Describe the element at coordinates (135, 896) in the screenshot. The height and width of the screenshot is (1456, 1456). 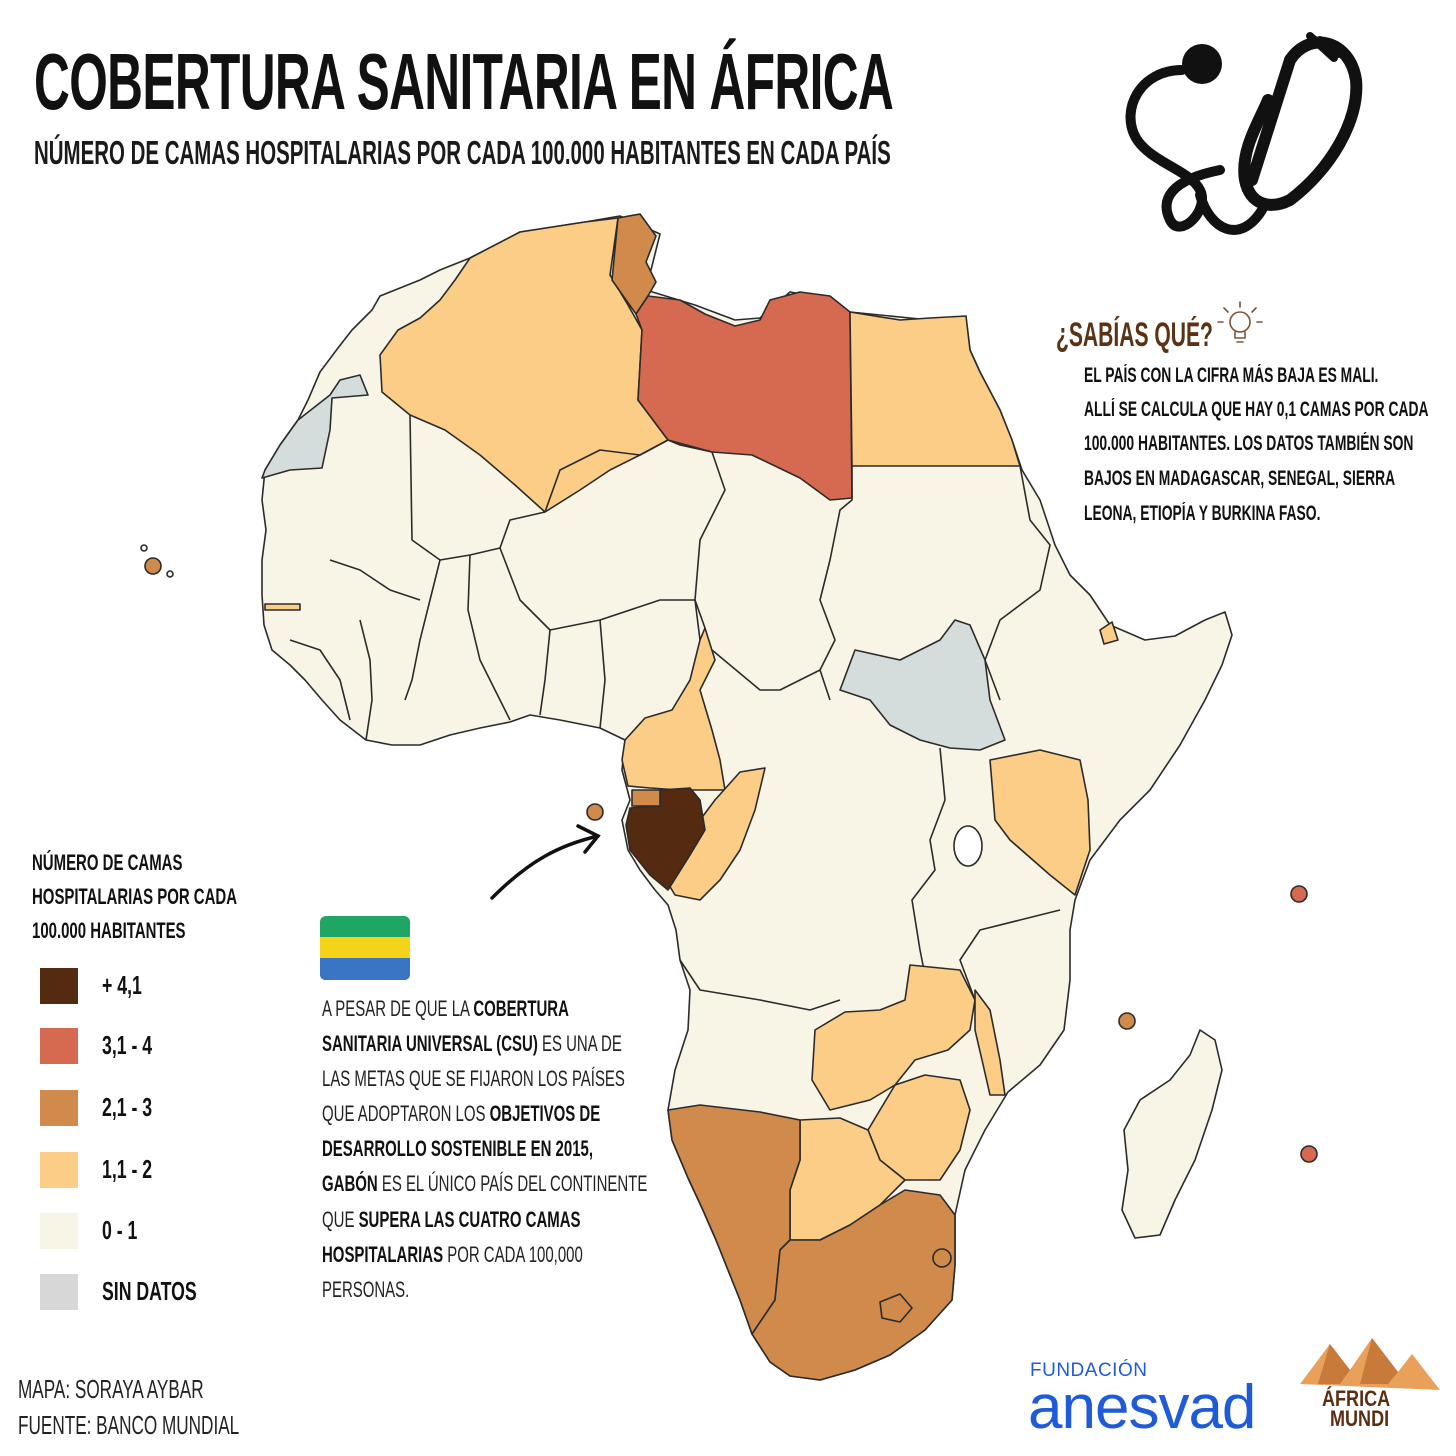
I see `legend-title-line-2: HOSPITALARIAS POR CADA` at that location.